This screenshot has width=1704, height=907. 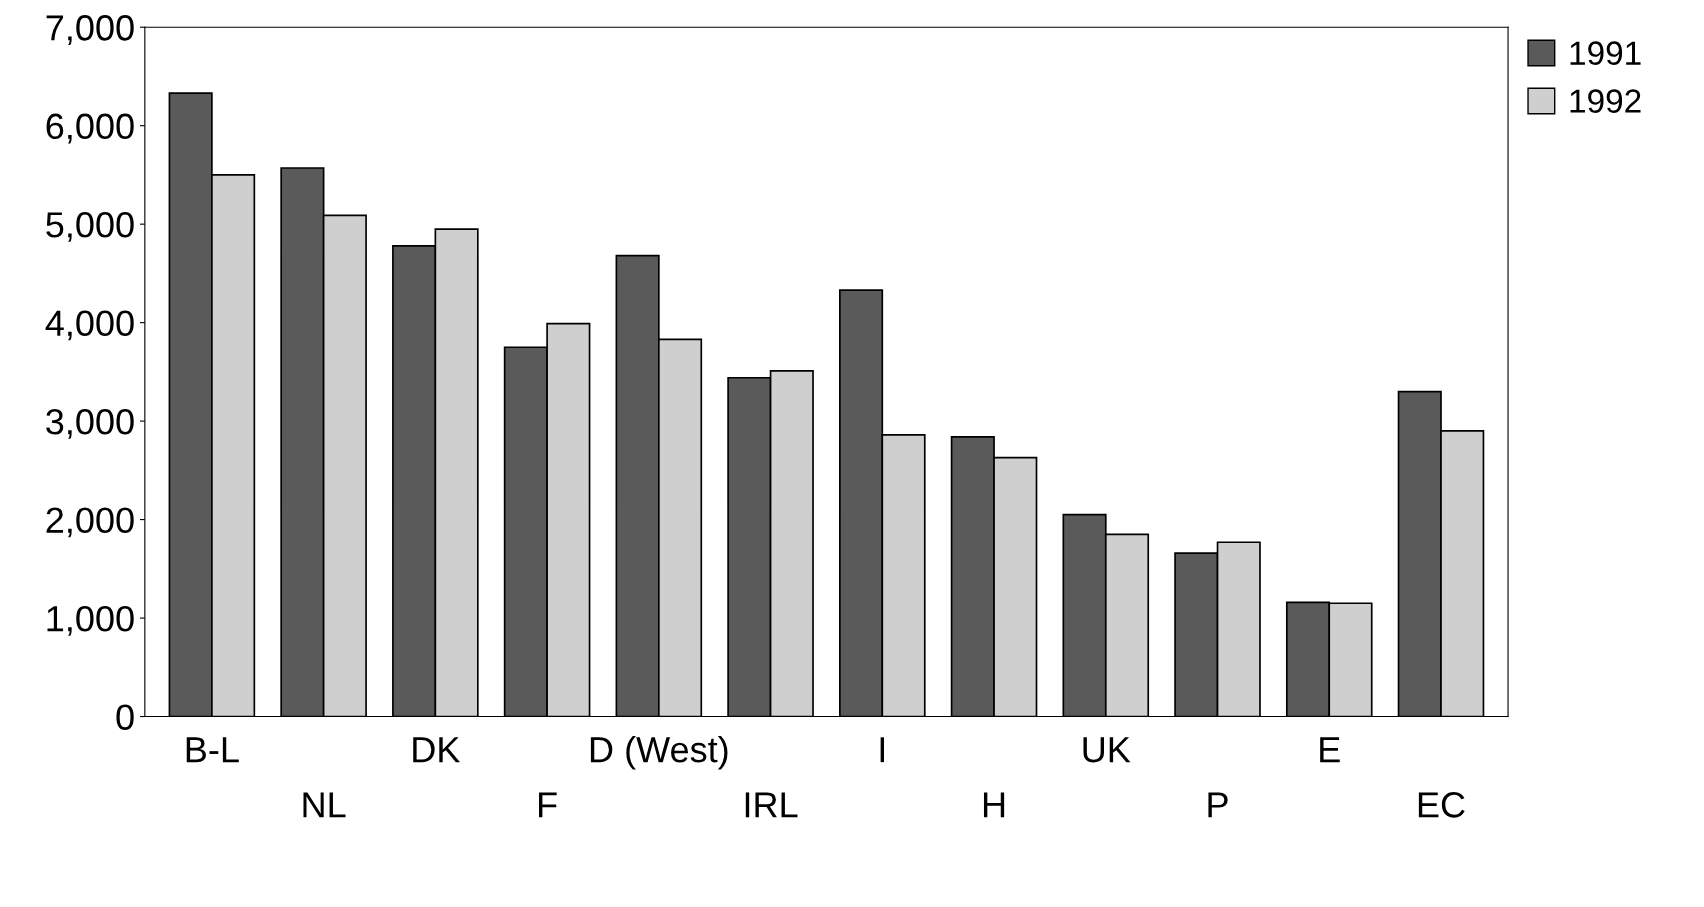 I want to click on legend-label: 1991, so click(x=1605, y=53).